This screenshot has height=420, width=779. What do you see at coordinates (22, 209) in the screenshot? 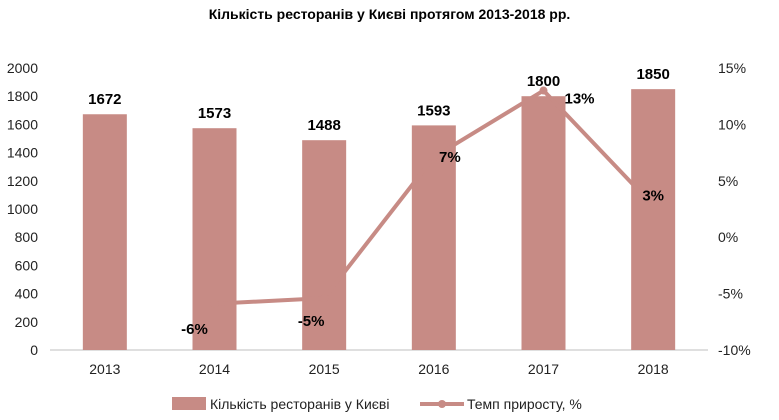
I see `y-left-tick-label: 1000` at bounding box center [22, 209].